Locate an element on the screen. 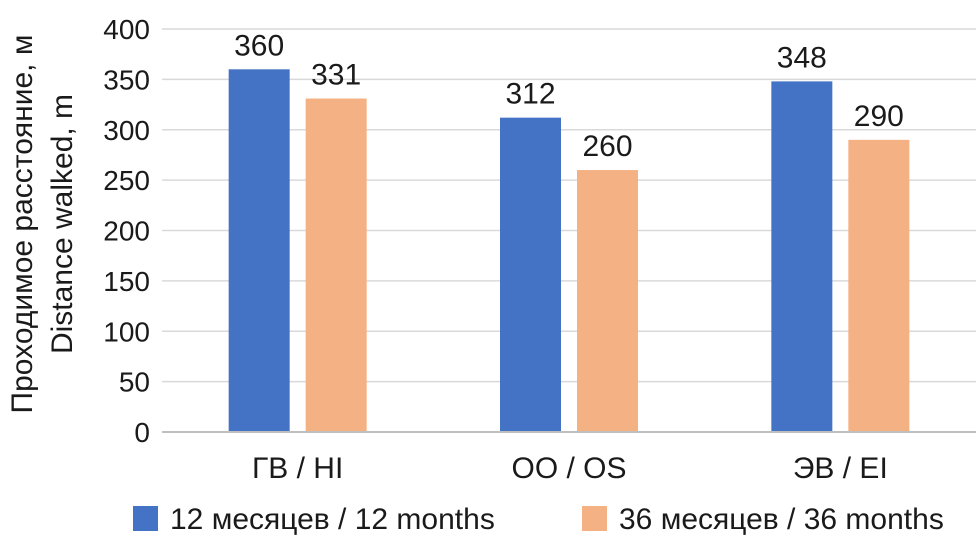  y-axis-ticks: 0 50 100 150 200 250 300 350 400 is located at coordinates (126, 231).